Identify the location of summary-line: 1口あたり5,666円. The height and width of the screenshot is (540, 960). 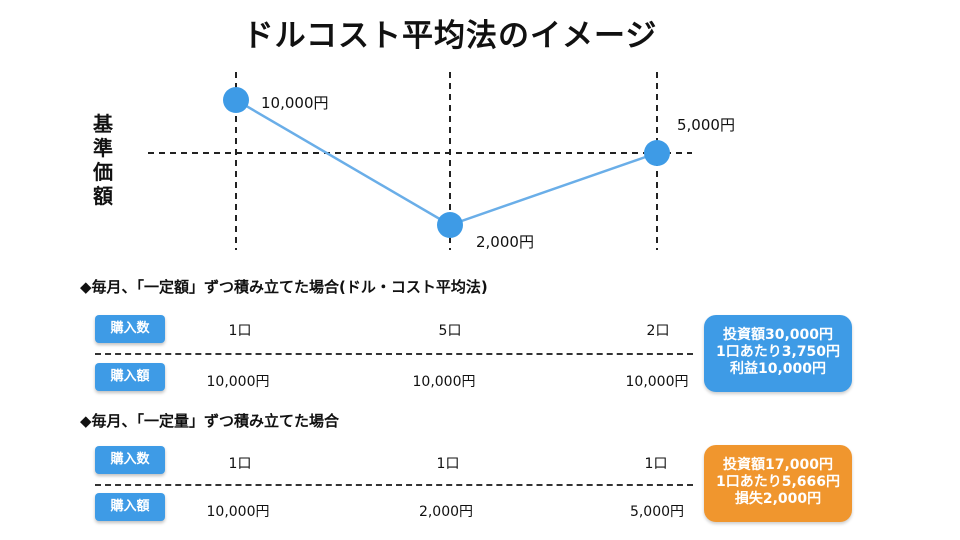
(778, 482).